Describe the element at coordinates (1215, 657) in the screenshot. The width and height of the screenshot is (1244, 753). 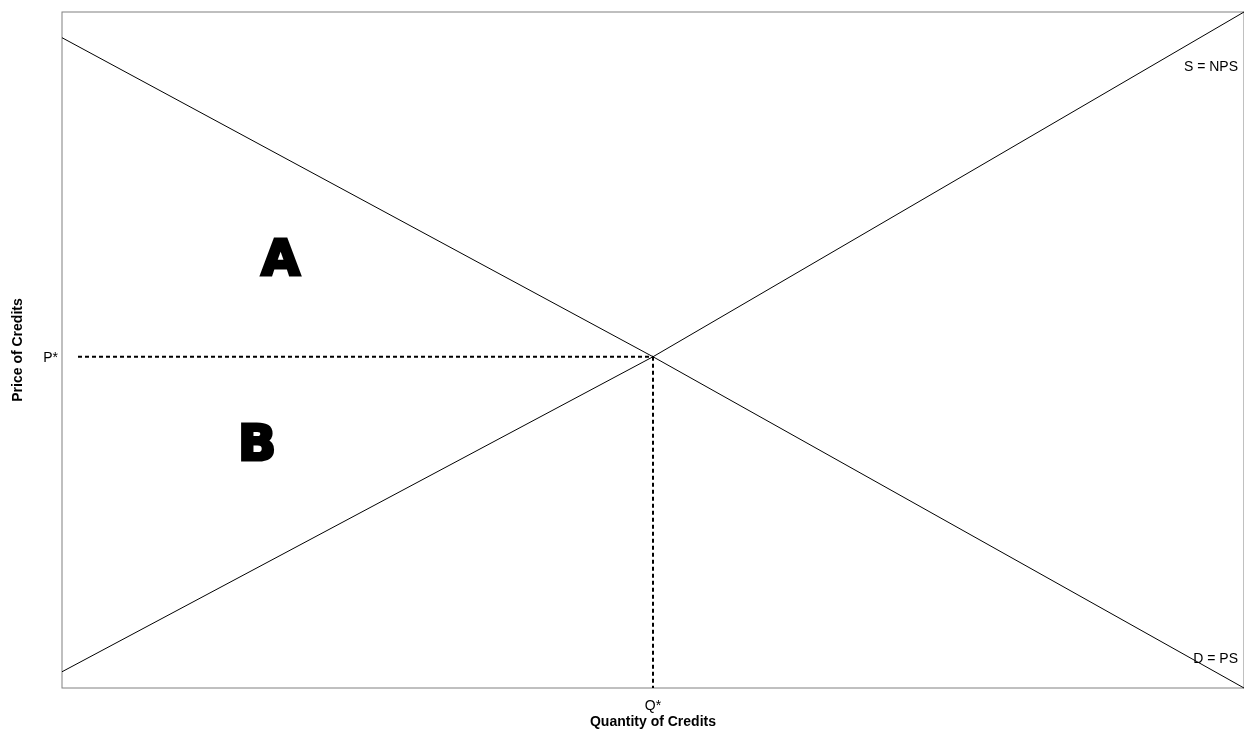
I see `series-label: D = PS` at that location.